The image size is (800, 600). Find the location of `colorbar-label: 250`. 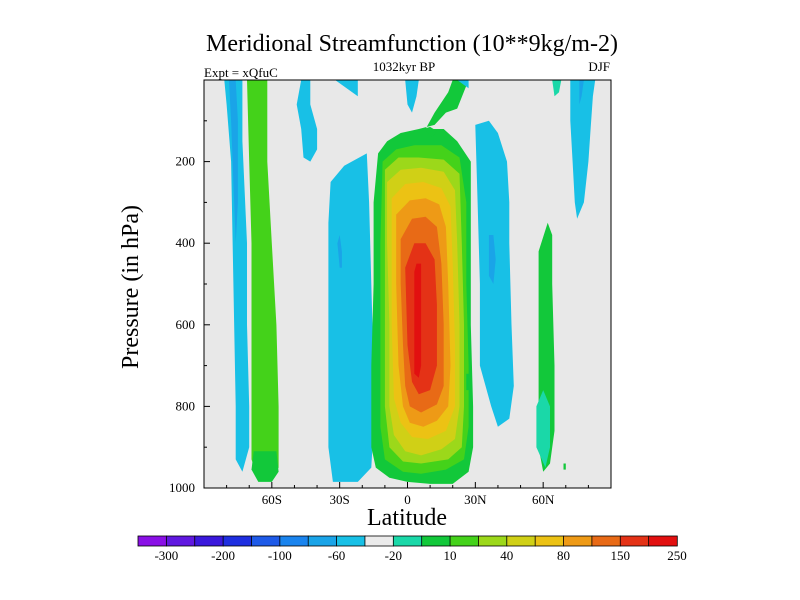

colorbar-label: 250 is located at coordinates (677, 555).